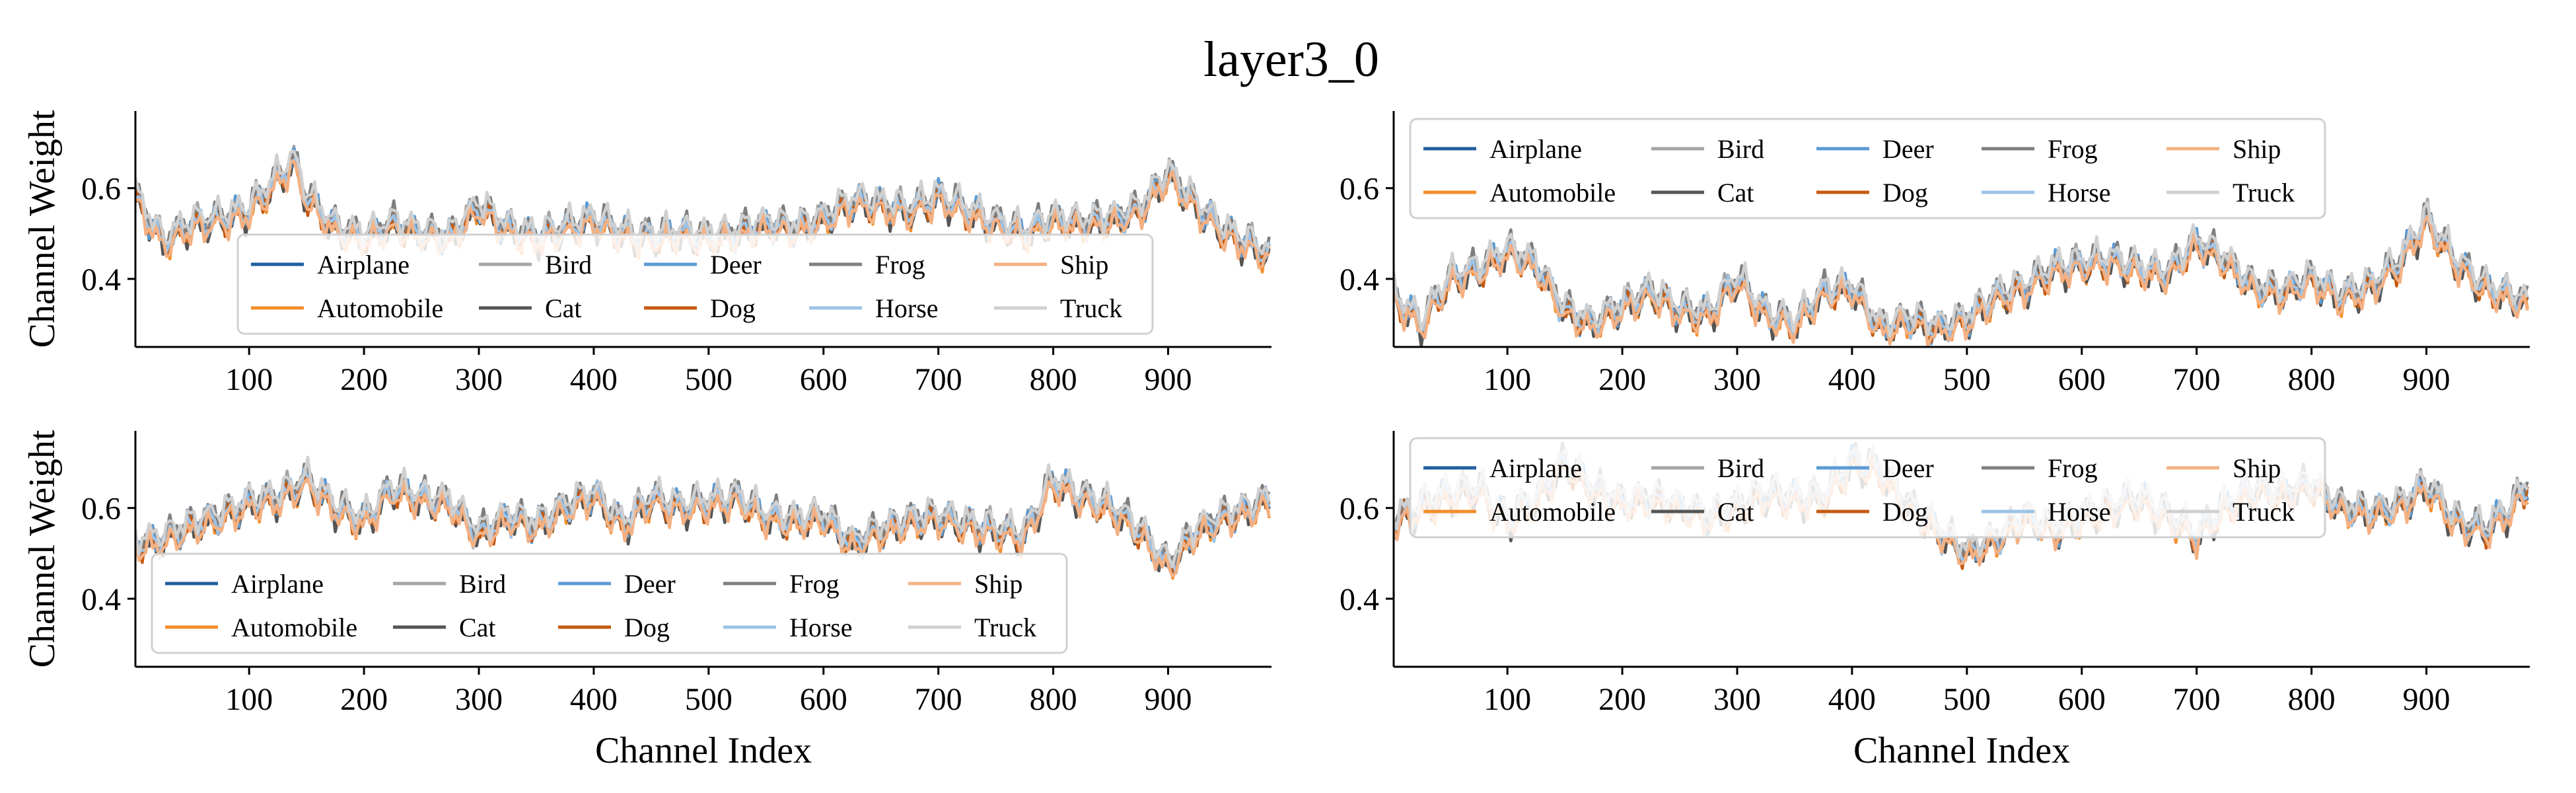  I want to click on legend-label: Cat, so click(563, 308).